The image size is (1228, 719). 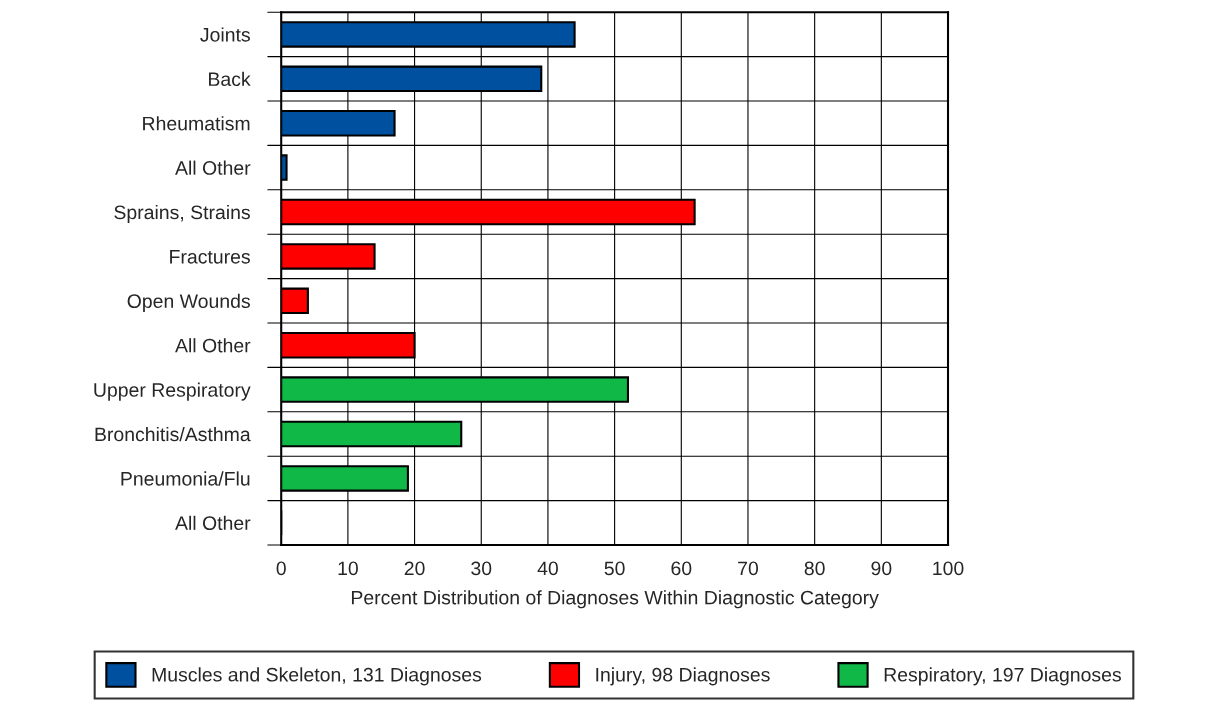 I want to click on y-tick-label: Upper Respiratory, so click(x=172, y=391).